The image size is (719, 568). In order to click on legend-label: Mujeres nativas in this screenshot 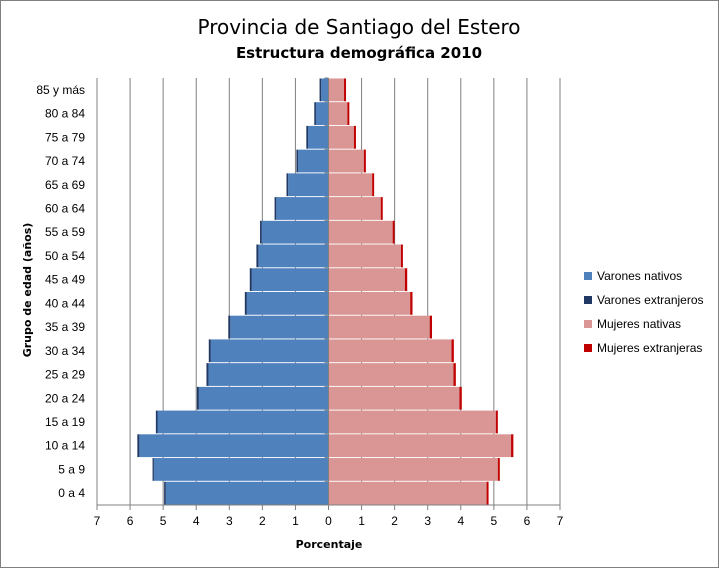, I will do `click(639, 324)`.